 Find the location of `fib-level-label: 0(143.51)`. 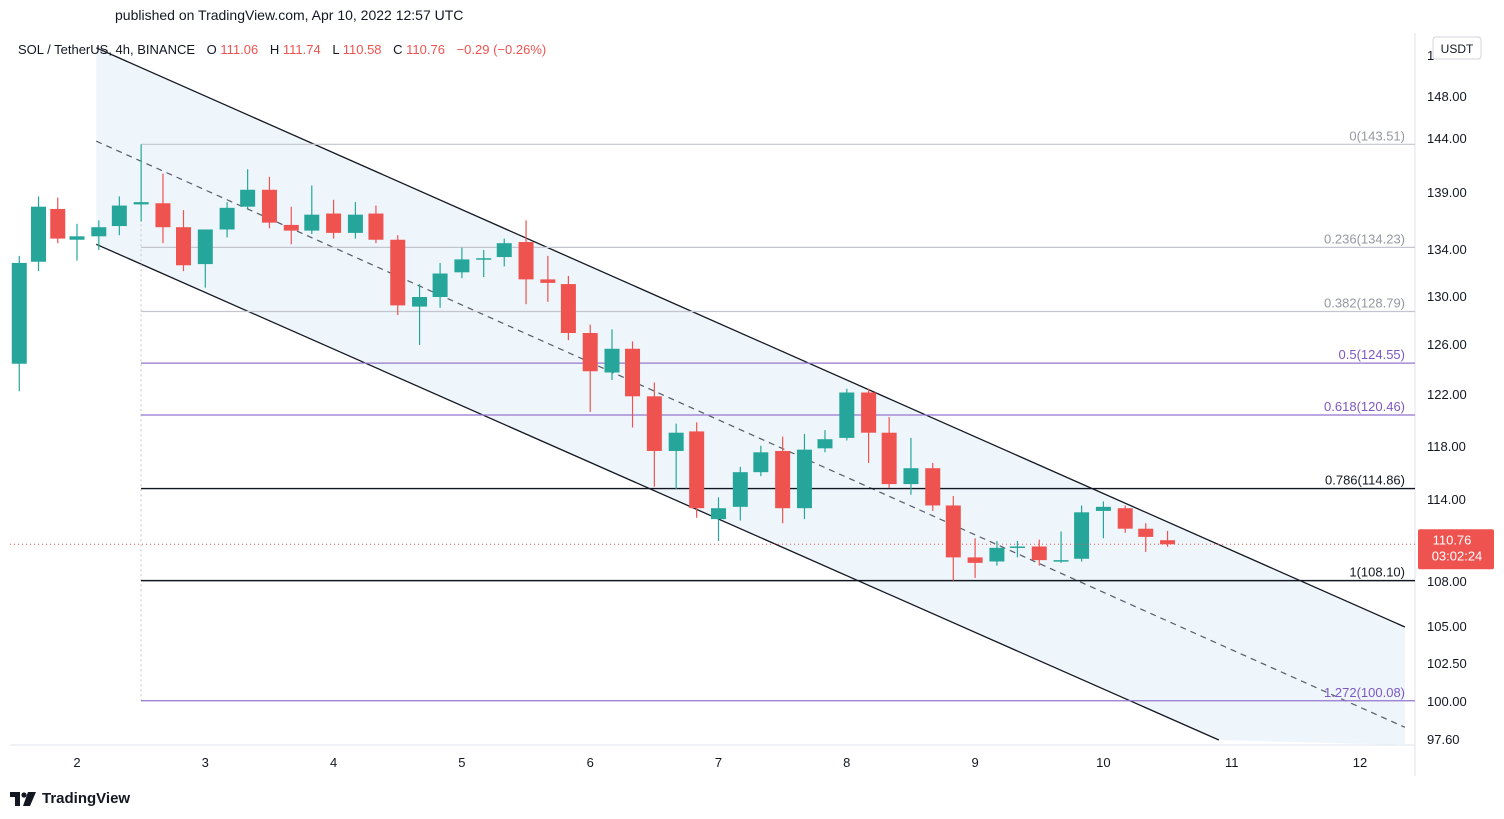

fib-level-label: 0(143.51) is located at coordinates (1377, 135).